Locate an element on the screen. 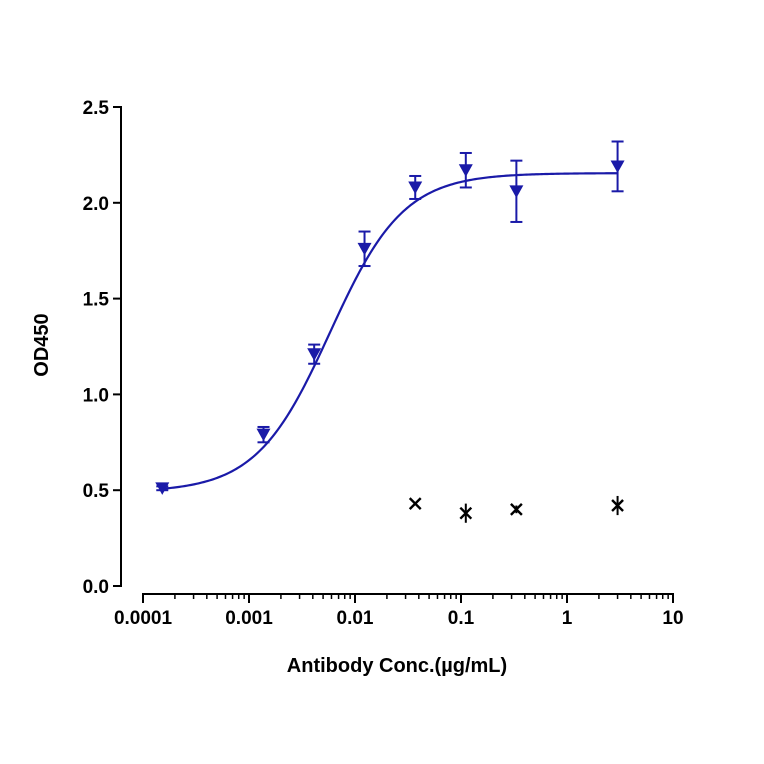 The width and height of the screenshot is (764, 764). x-tick-label: 1 is located at coordinates (567, 618).